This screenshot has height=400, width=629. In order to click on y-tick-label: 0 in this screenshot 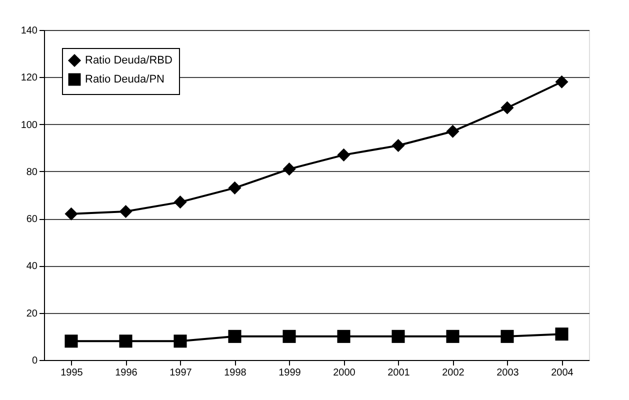, I will do `click(35, 361)`.